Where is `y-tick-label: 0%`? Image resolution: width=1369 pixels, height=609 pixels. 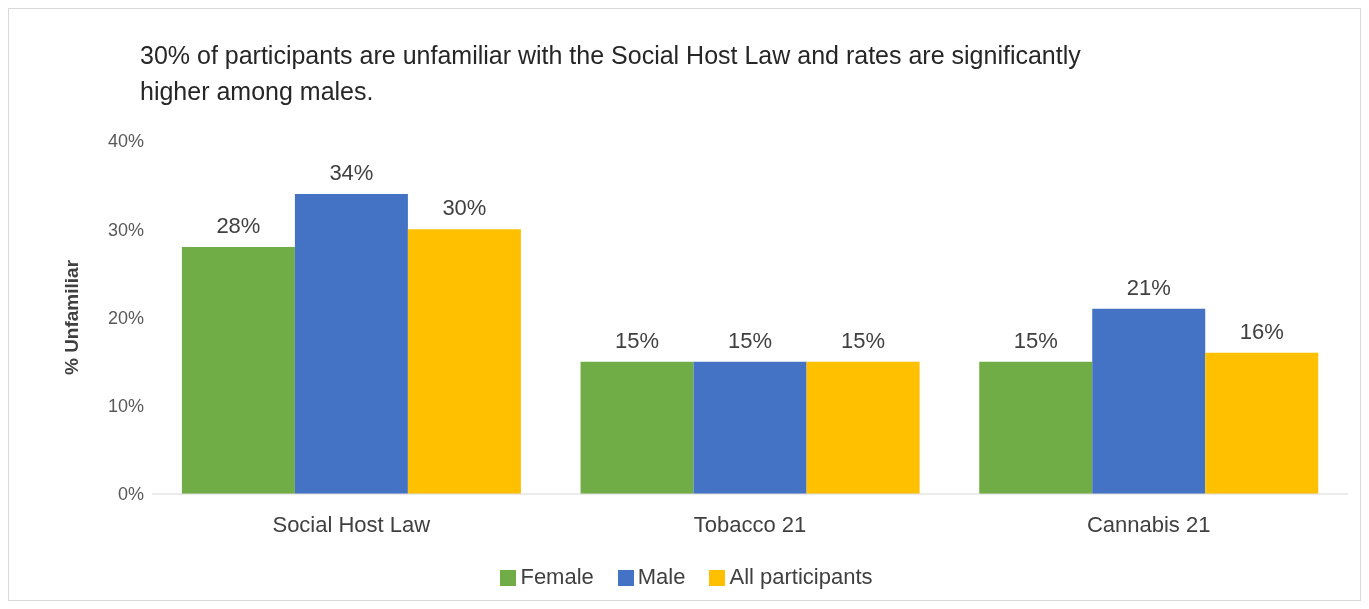
y-tick-label: 0% is located at coordinates (130, 494).